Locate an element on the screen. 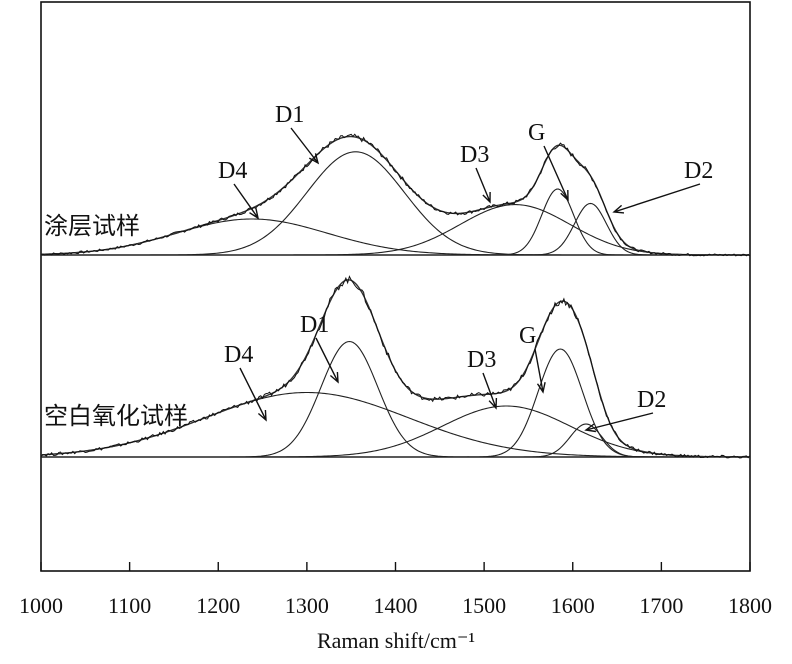  sample-label: 空白氧化试样 is located at coordinates (116, 416).